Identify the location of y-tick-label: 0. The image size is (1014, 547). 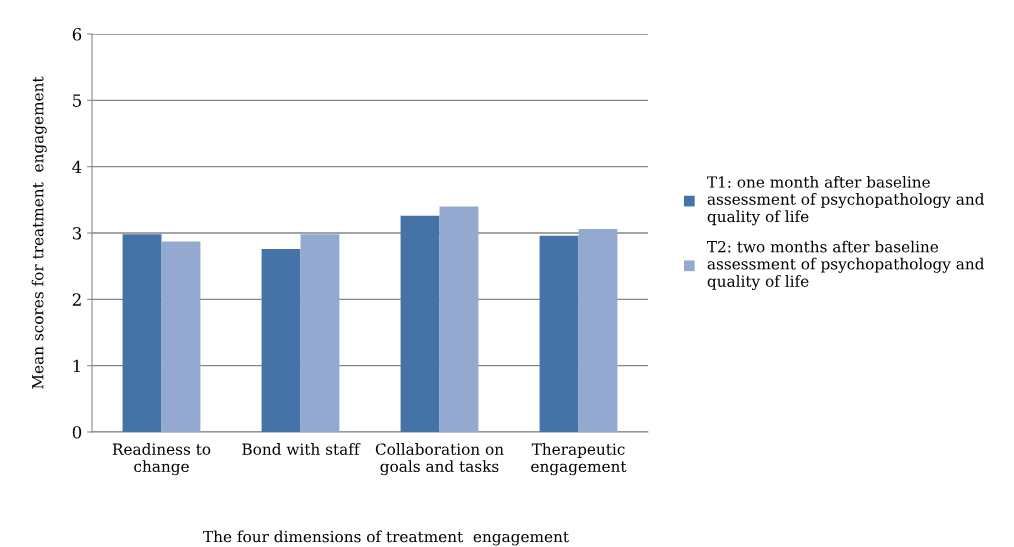
(77, 432).